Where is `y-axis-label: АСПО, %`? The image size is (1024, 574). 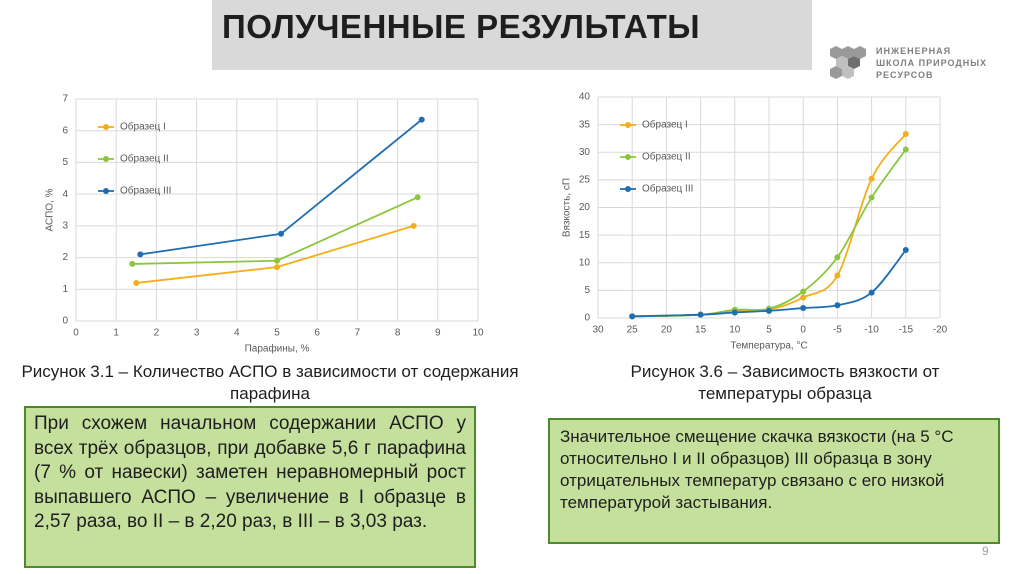
y-axis-label: АСПО, % is located at coordinates (50, 209).